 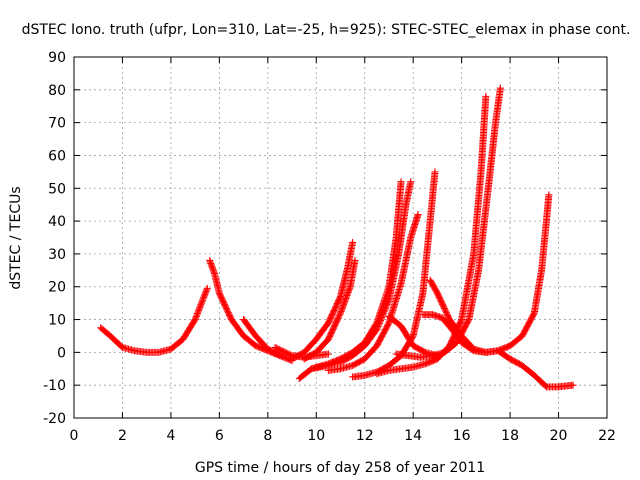 What do you see at coordinates (219, 436) in the screenshot?
I see `x-tick-label: 6` at bounding box center [219, 436].